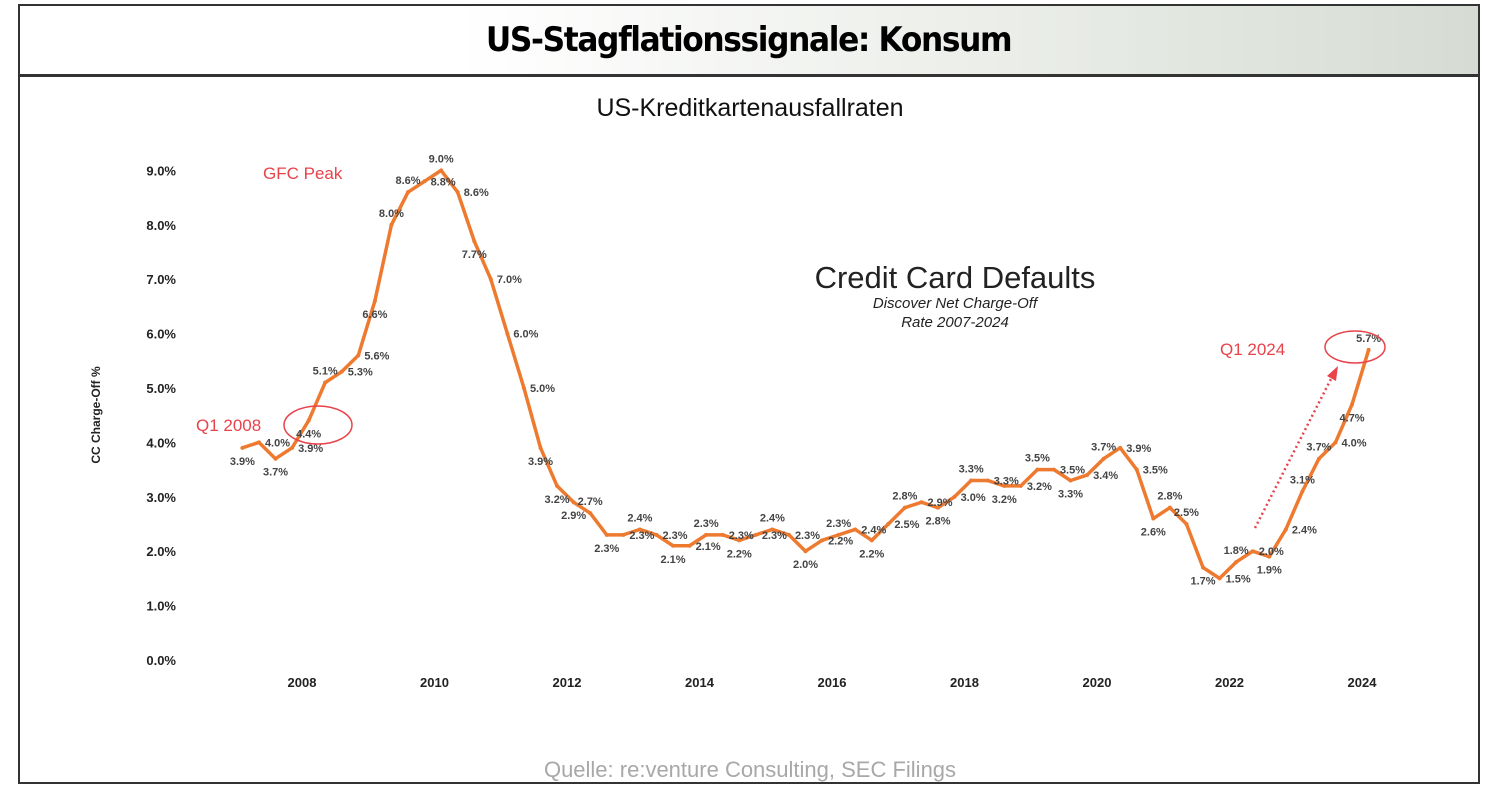  I want to click on data-label: 8.8%, so click(443, 182).